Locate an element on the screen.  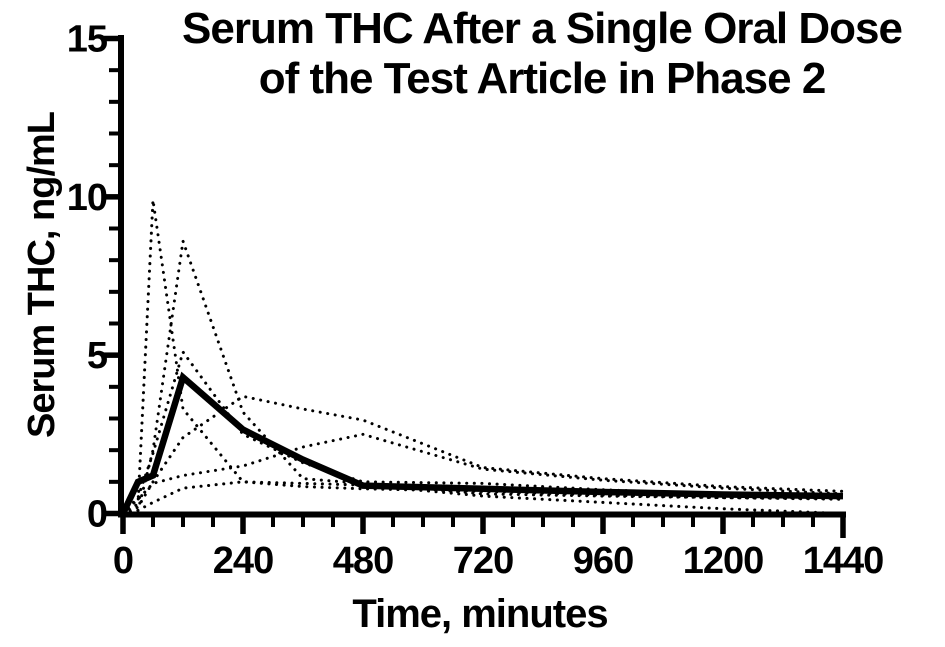
y-axis-label: Serum THC, ng/mL is located at coordinates (42, 275).